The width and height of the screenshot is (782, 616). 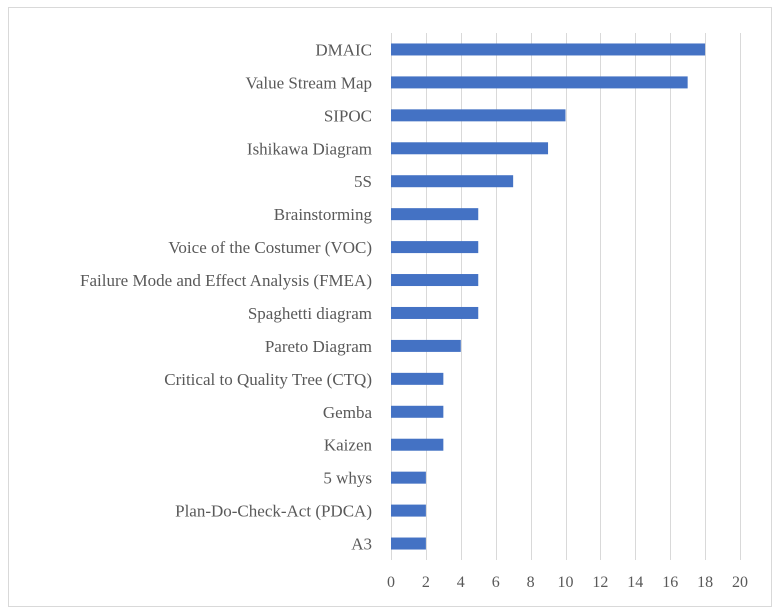 I want to click on category-label: Value Stream Map, so click(x=308, y=82).